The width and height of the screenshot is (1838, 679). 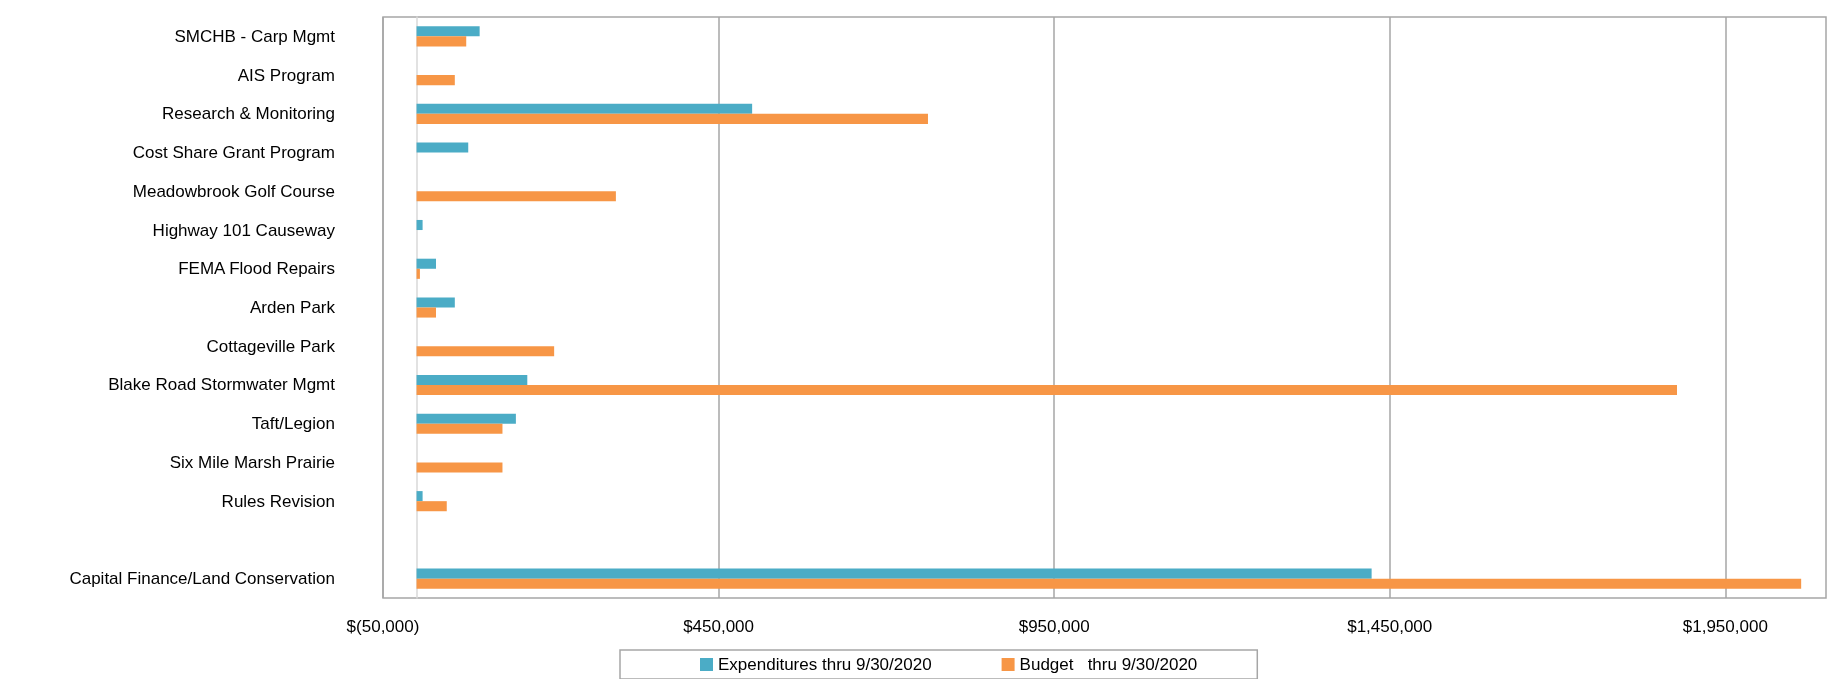 I want to click on x-tick-label: $950,000, so click(x=1054, y=626).